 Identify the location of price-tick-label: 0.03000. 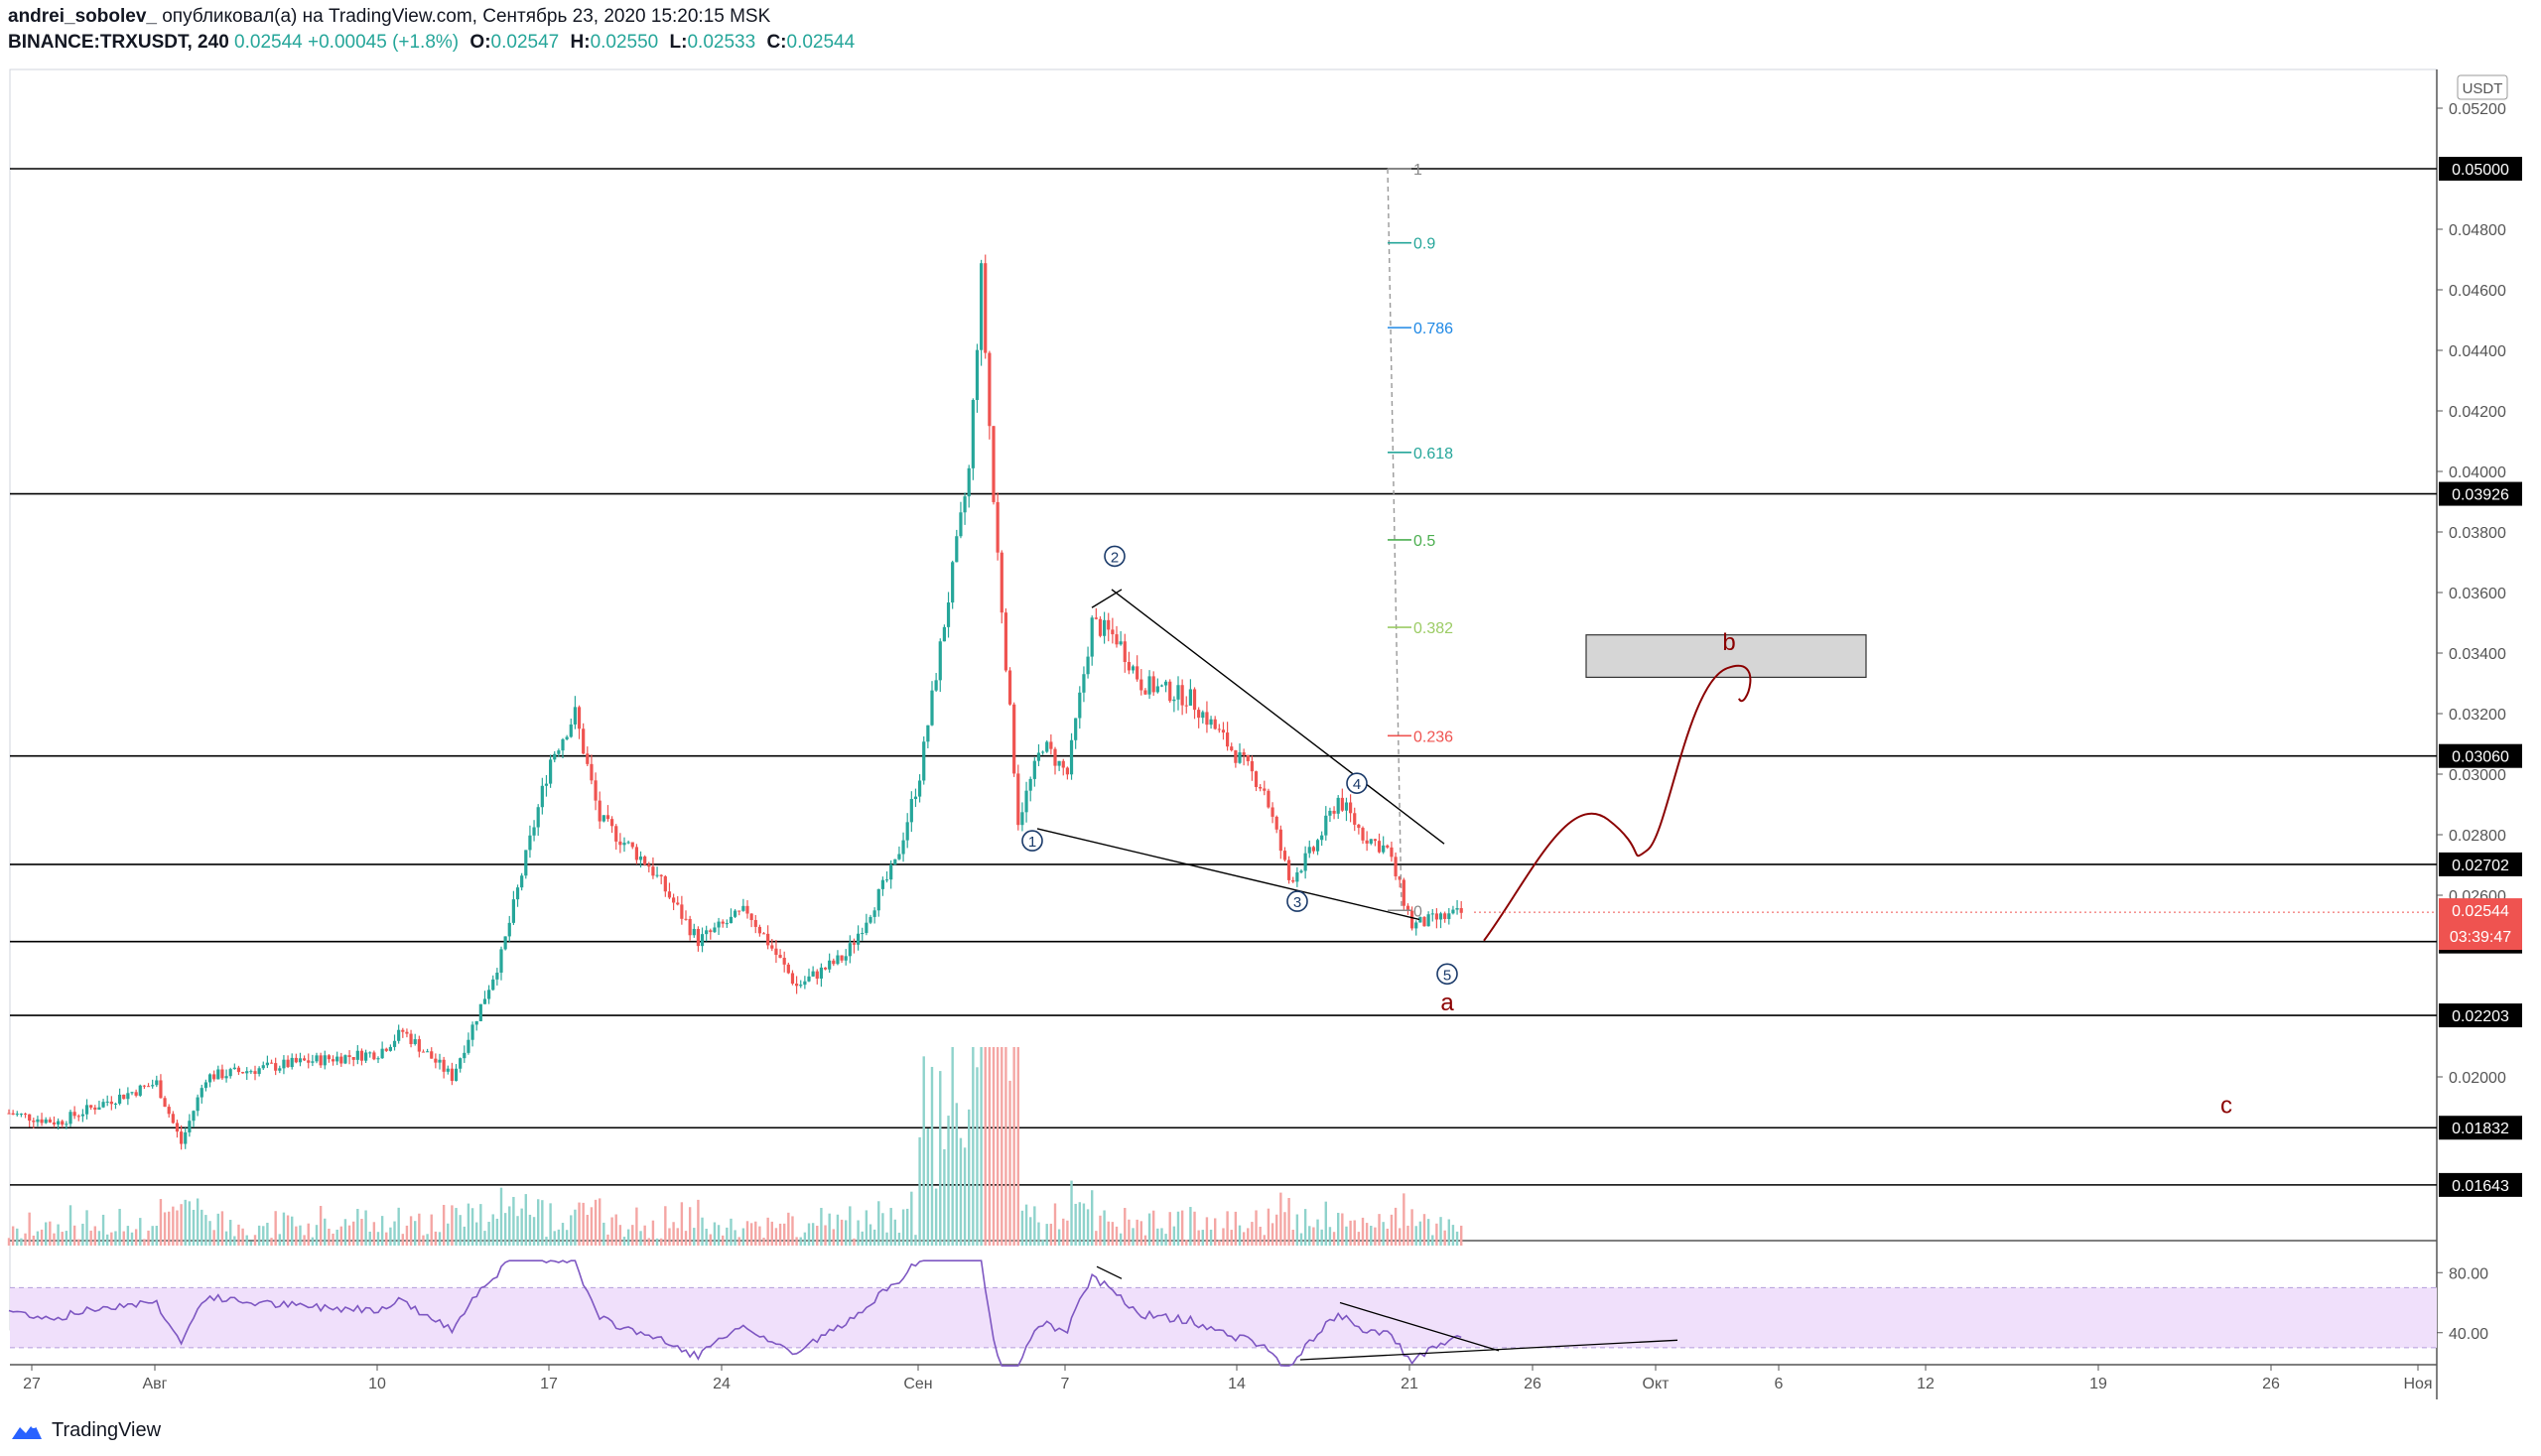
(2477, 775).